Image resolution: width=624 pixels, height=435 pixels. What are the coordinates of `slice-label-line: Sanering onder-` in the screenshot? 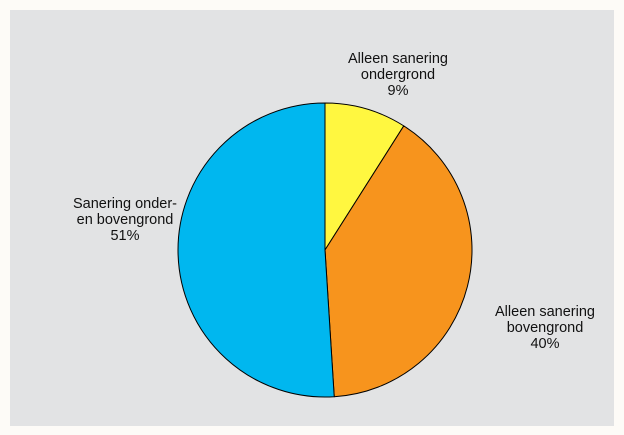 It's located at (125, 204).